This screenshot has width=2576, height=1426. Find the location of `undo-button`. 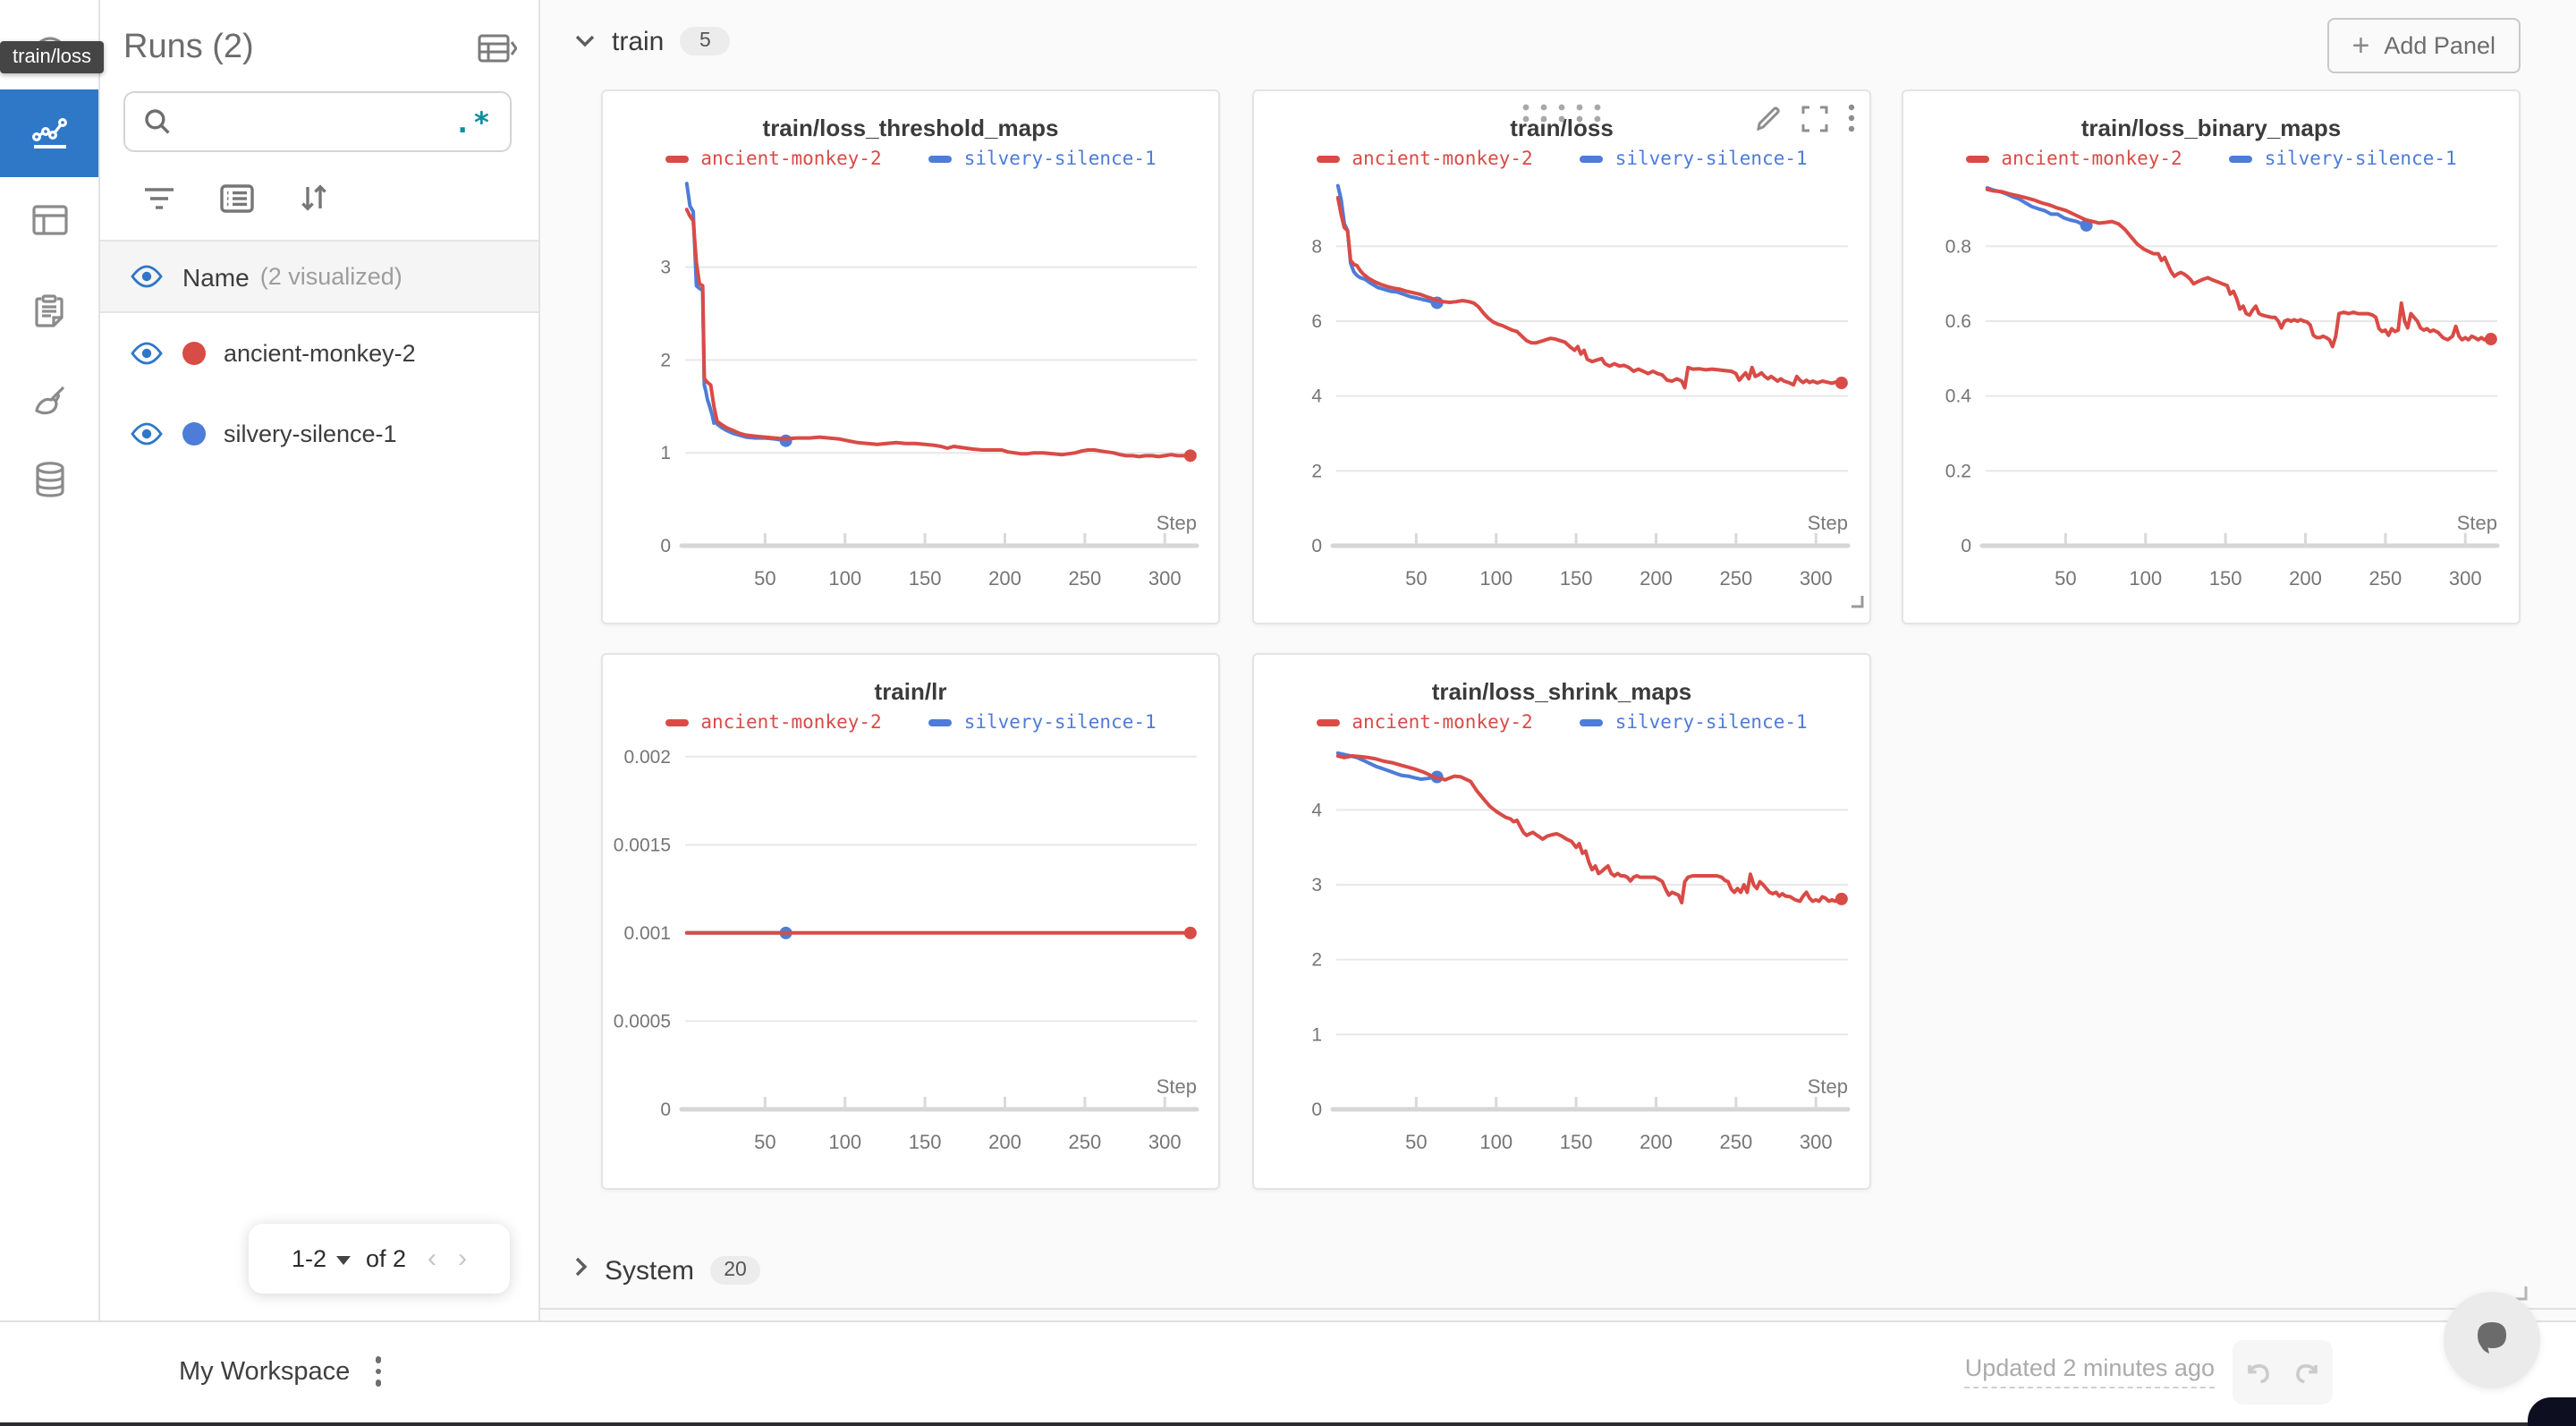

undo-button is located at coordinates (2258, 1373).